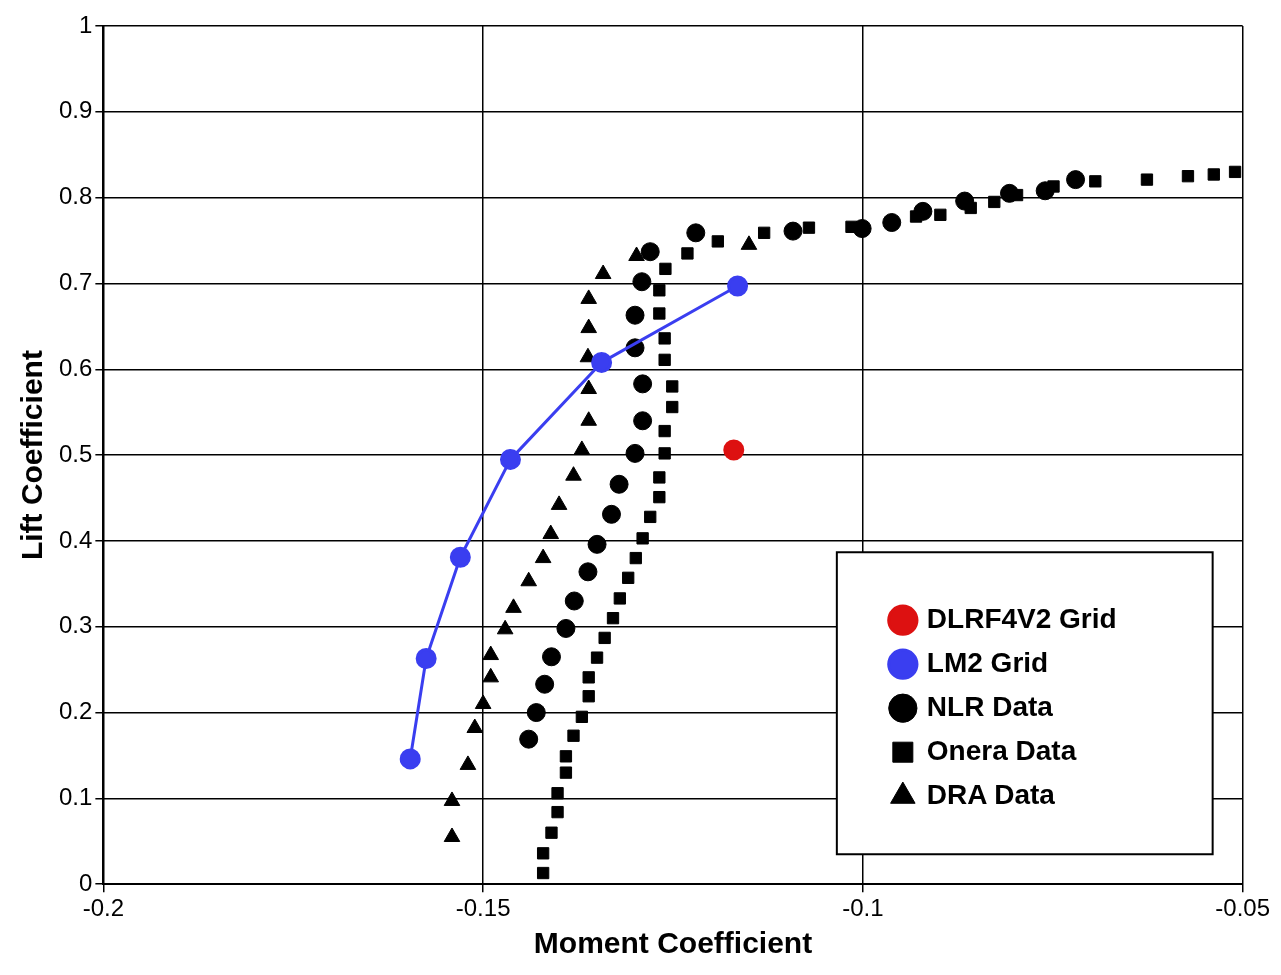 This screenshot has height=975, width=1281. What do you see at coordinates (86, 24) in the screenshot?
I see `y-tick-label: 1` at bounding box center [86, 24].